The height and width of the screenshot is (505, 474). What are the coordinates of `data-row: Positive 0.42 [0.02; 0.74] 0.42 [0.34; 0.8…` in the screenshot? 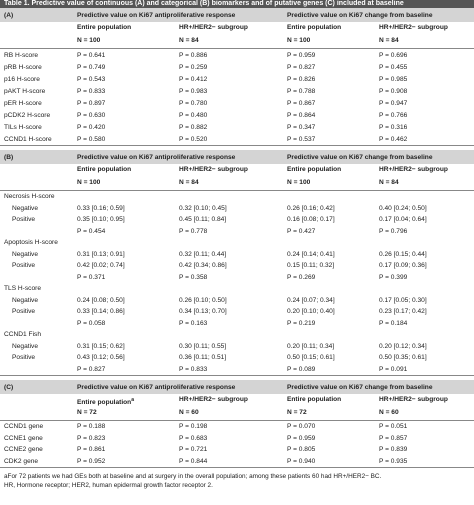 It's located at (237, 266).